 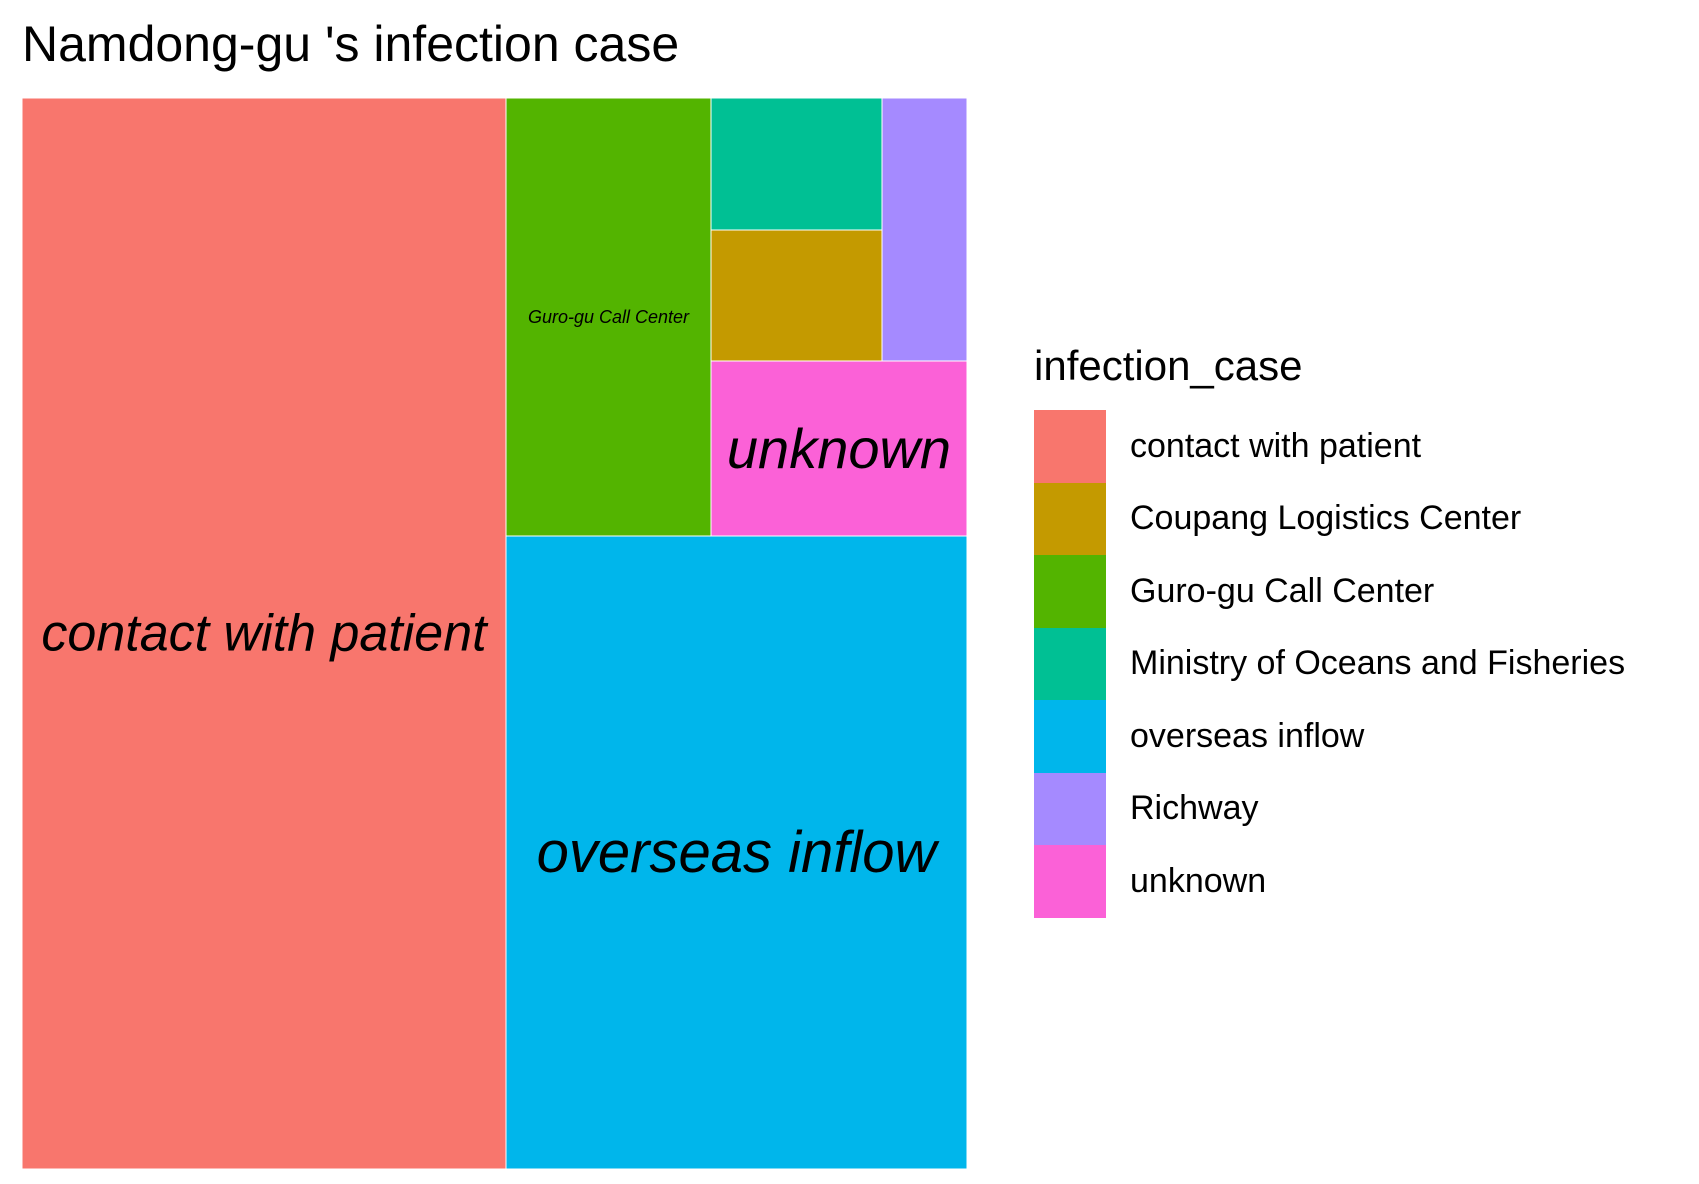 What do you see at coordinates (1329, 808) in the screenshot?
I see `legend-item-richway: Richway` at bounding box center [1329, 808].